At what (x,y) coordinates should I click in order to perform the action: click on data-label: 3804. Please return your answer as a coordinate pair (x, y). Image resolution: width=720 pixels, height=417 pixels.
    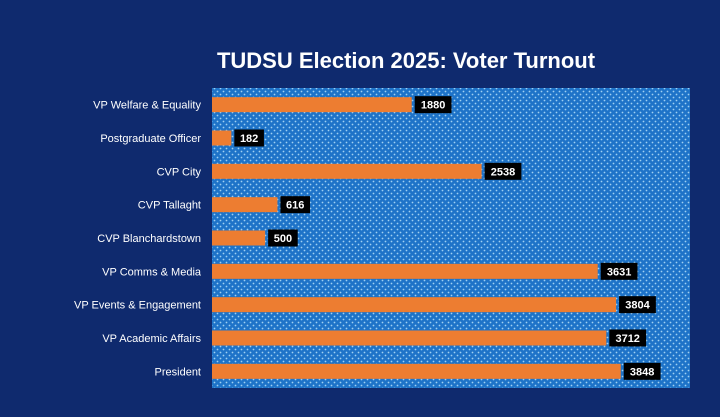
    Looking at the image, I should click on (637, 306).